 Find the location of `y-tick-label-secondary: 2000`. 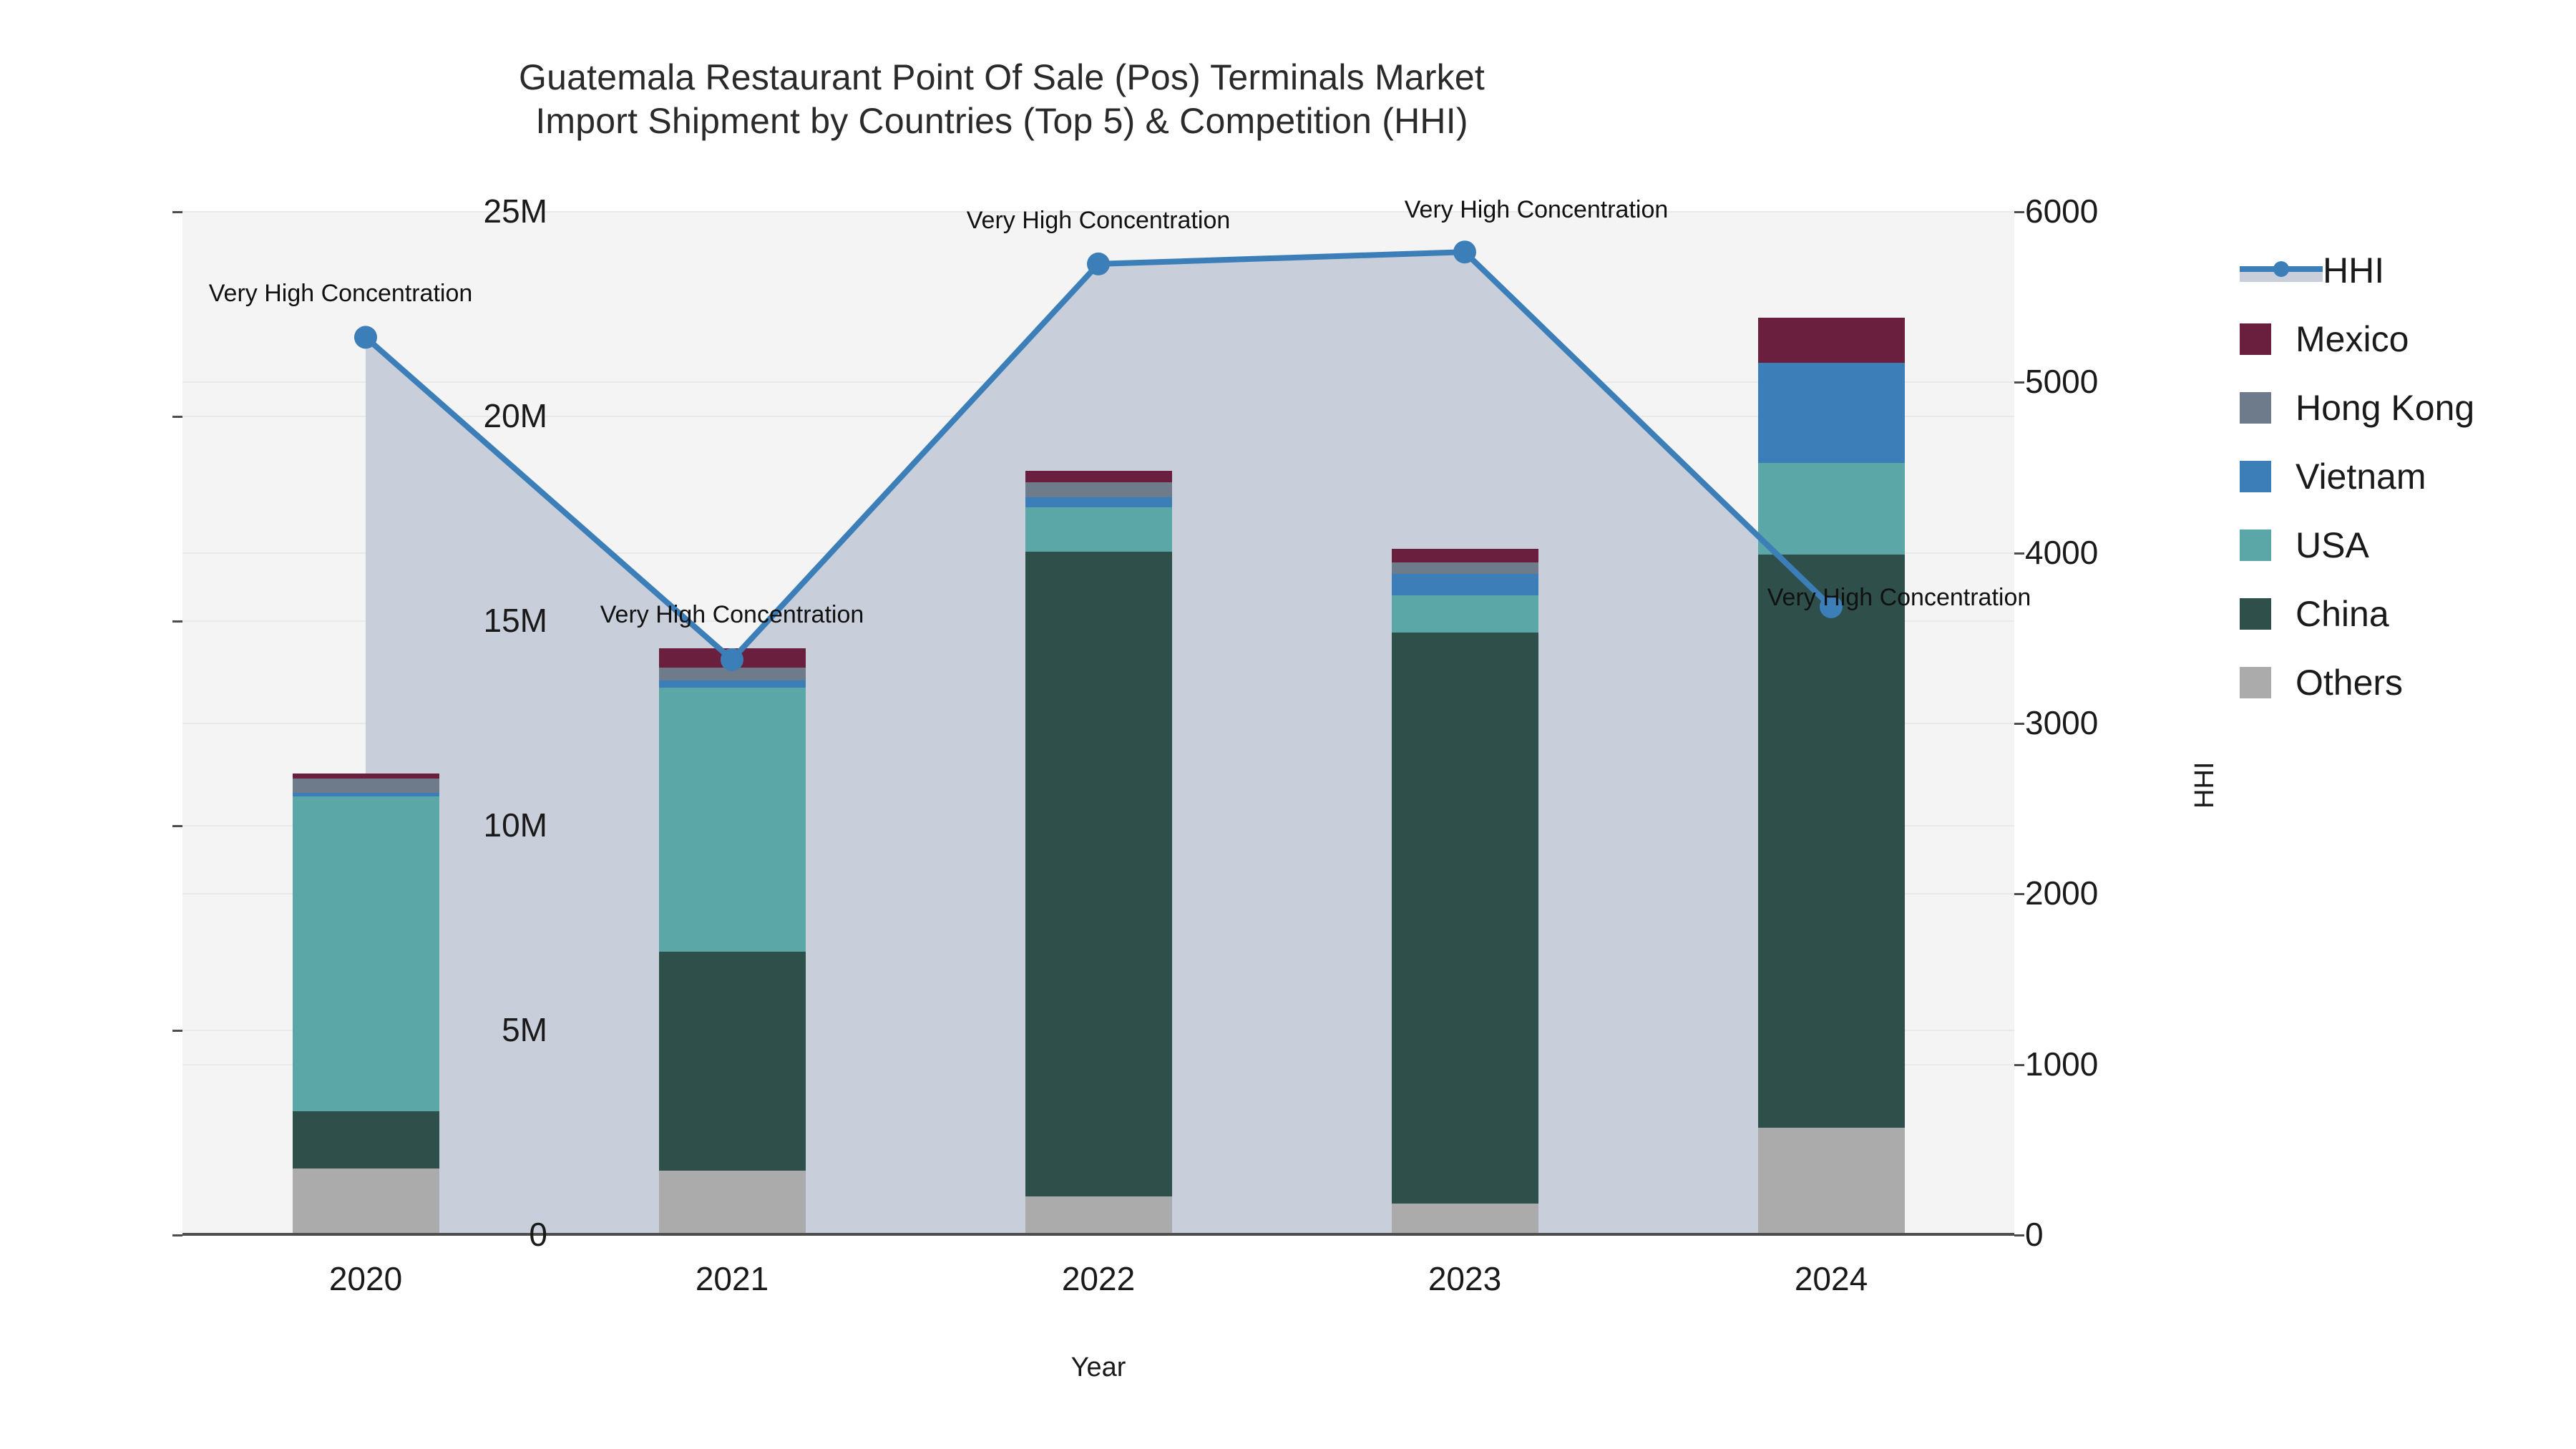

y-tick-label-secondary: 2000 is located at coordinates (2062, 893).